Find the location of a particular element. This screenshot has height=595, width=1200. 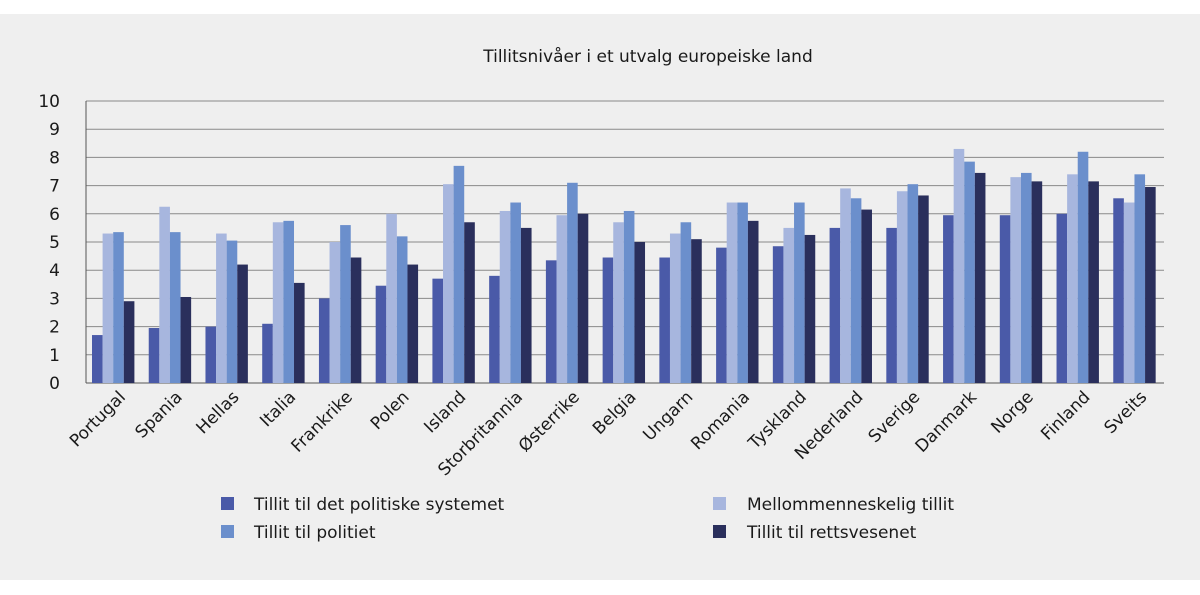

y-tick-label: 3 is located at coordinates (54, 299).